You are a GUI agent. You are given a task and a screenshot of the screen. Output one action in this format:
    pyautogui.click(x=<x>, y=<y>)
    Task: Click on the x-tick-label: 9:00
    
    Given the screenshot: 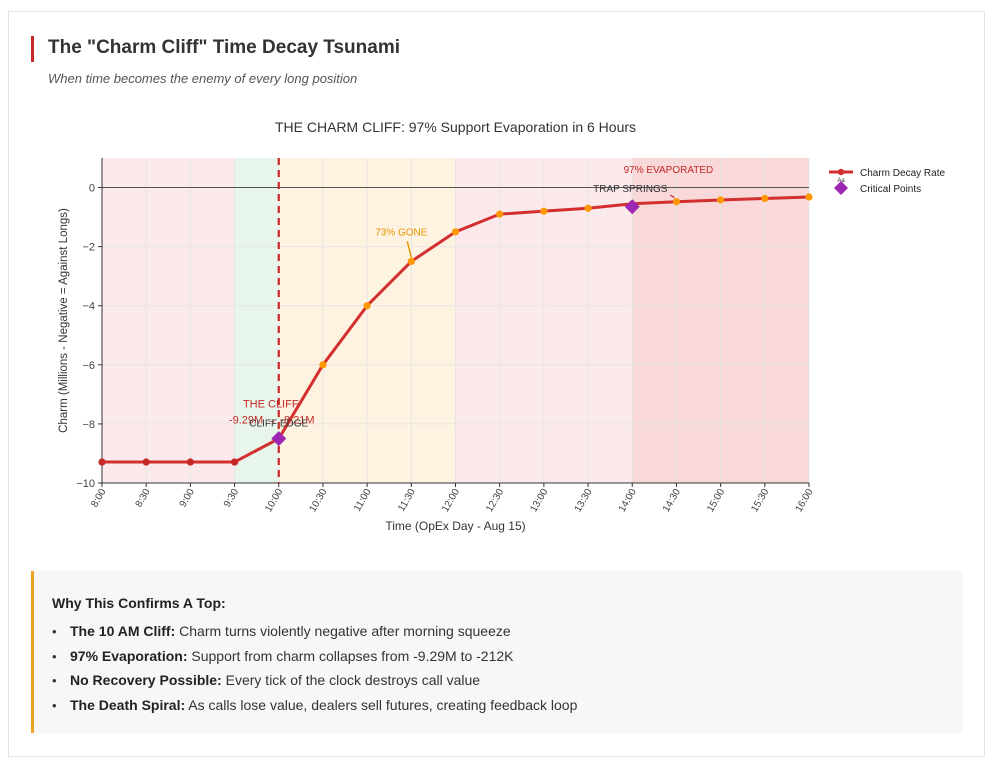 What is the action you would take?
    pyautogui.click(x=187, y=498)
    